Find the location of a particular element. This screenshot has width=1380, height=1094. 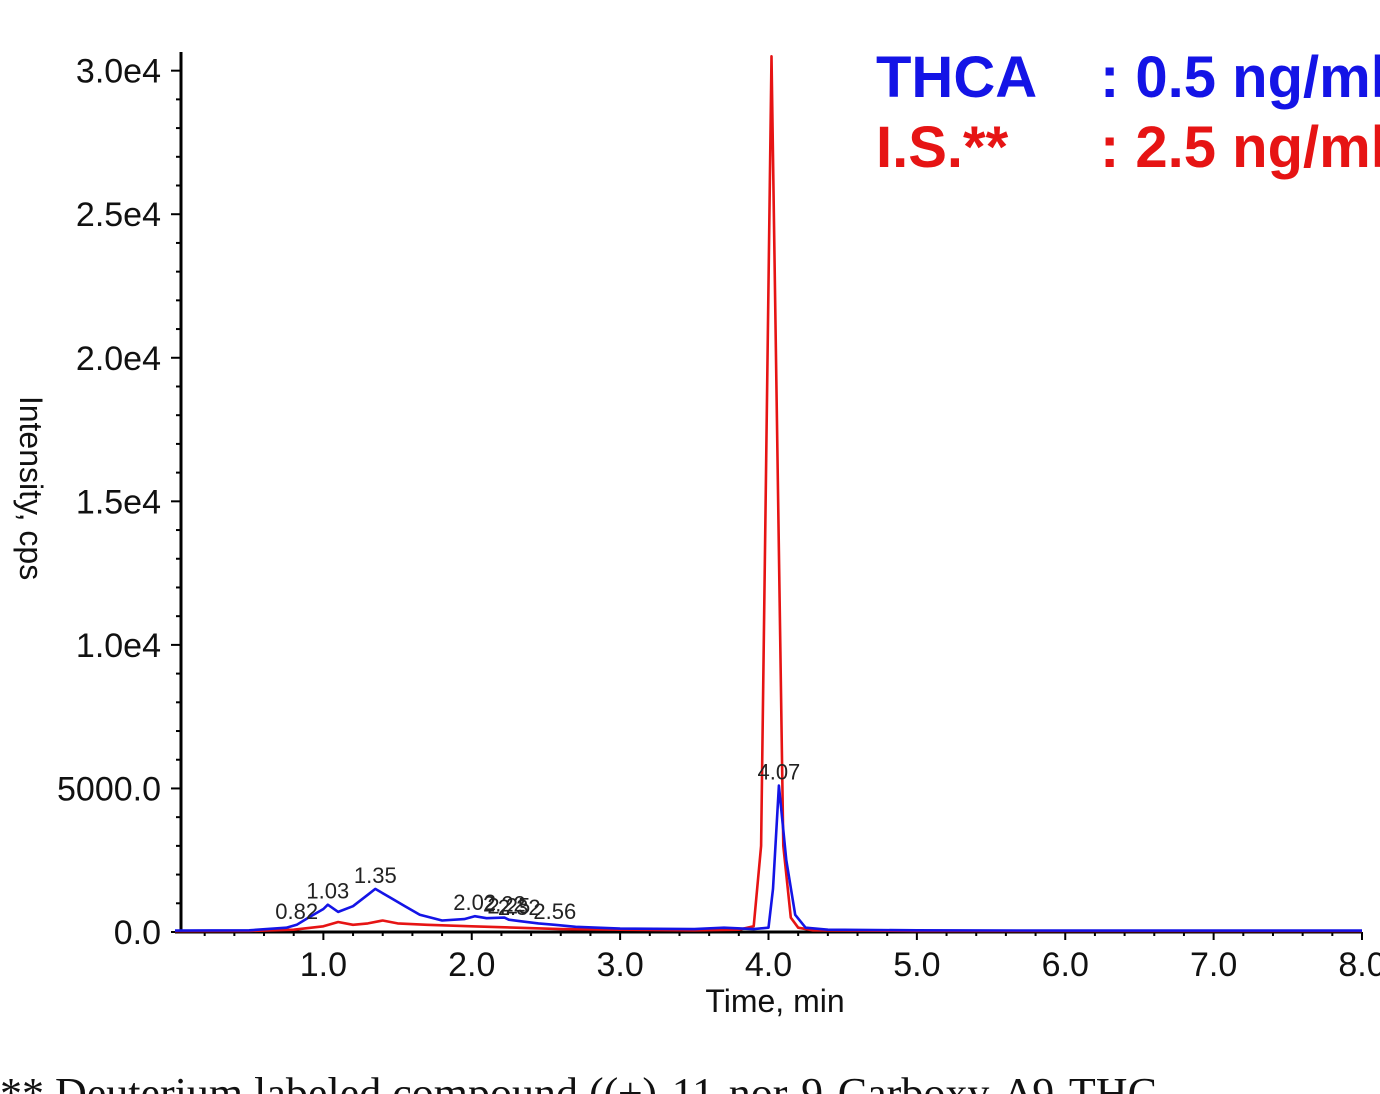

legend-name: I.S.** is located at coordinates (942, 147).